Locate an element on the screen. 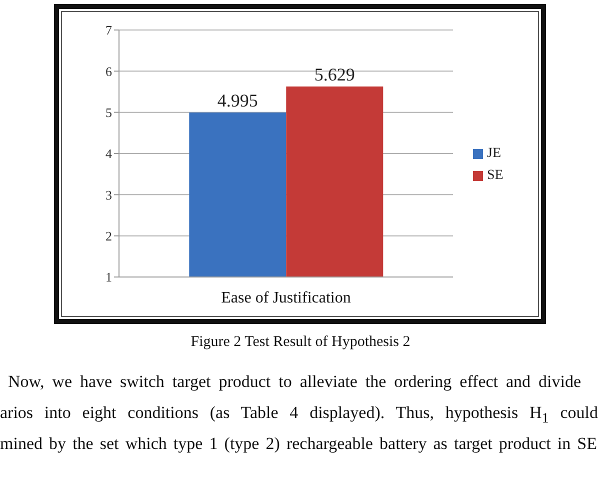 The image size is (601, 488). y-tick-label: 6 is located at coordinates (109, 71).